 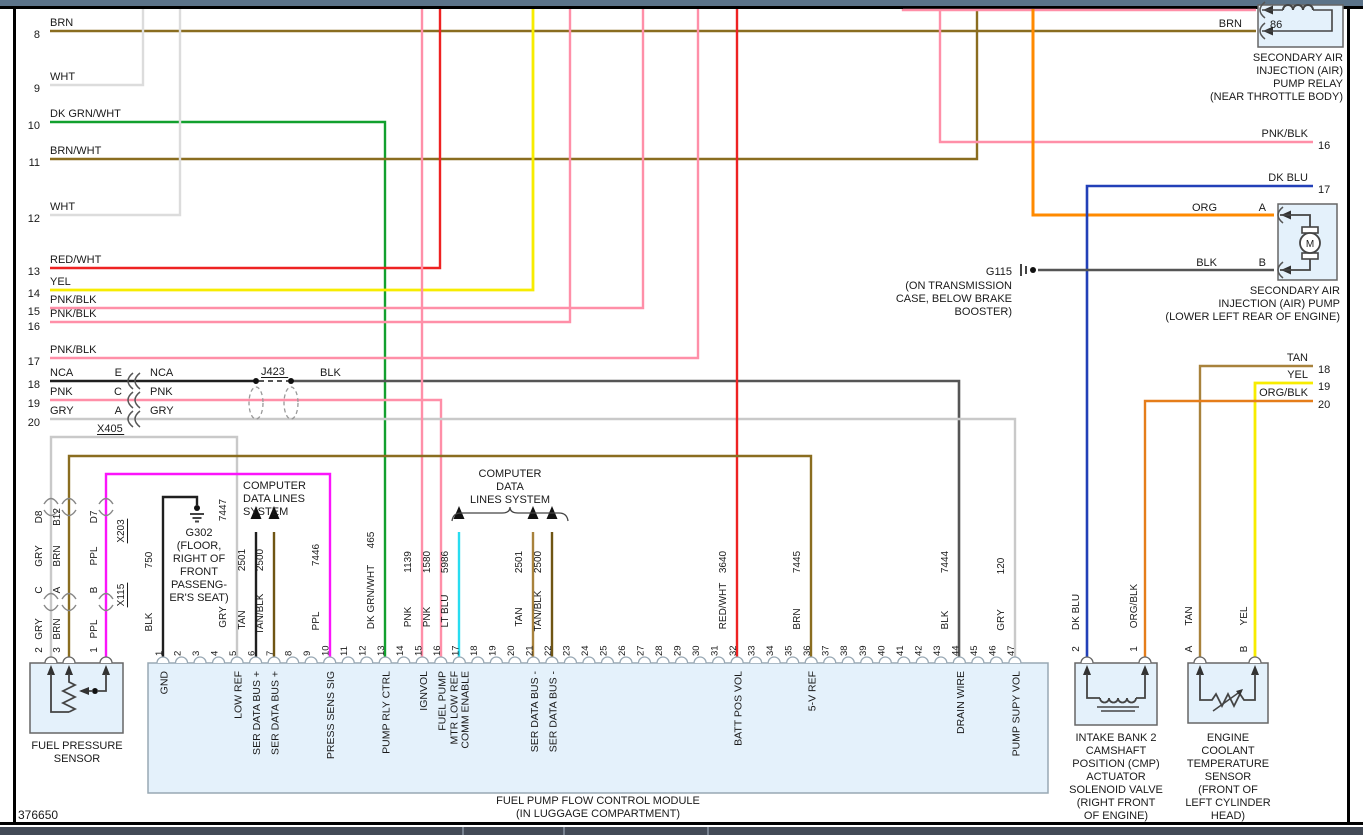 I want to click on frame-right-border, so click(x=1348, y=415).